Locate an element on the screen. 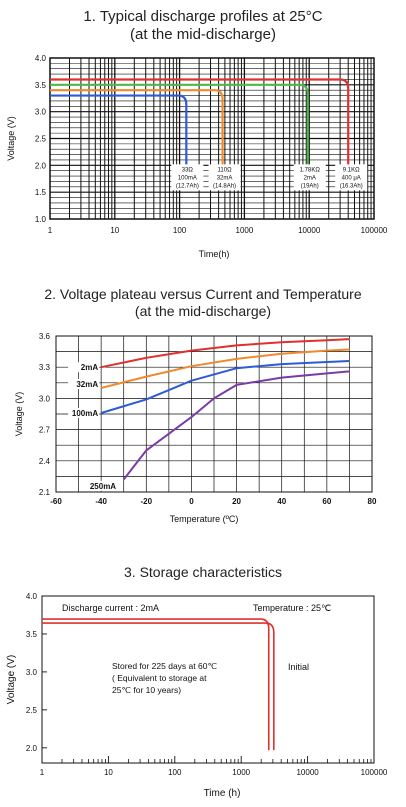 Image resolution: width=406 pixels, height=807 pixels. chart1-title-line1: 1. Typical discharge profiles at 25°C is located at coordinates (203, 16).